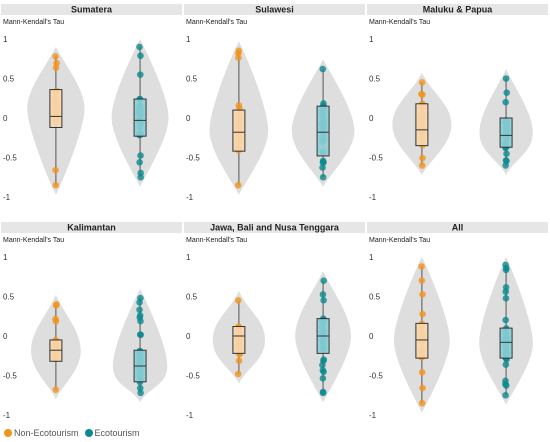 The height and width of the screenshot is (442, 550). What do you see at coordinates (88, 433) in the screenshot?
I see `legend-swatch-ecotourism` at bounding box center [88, 433].